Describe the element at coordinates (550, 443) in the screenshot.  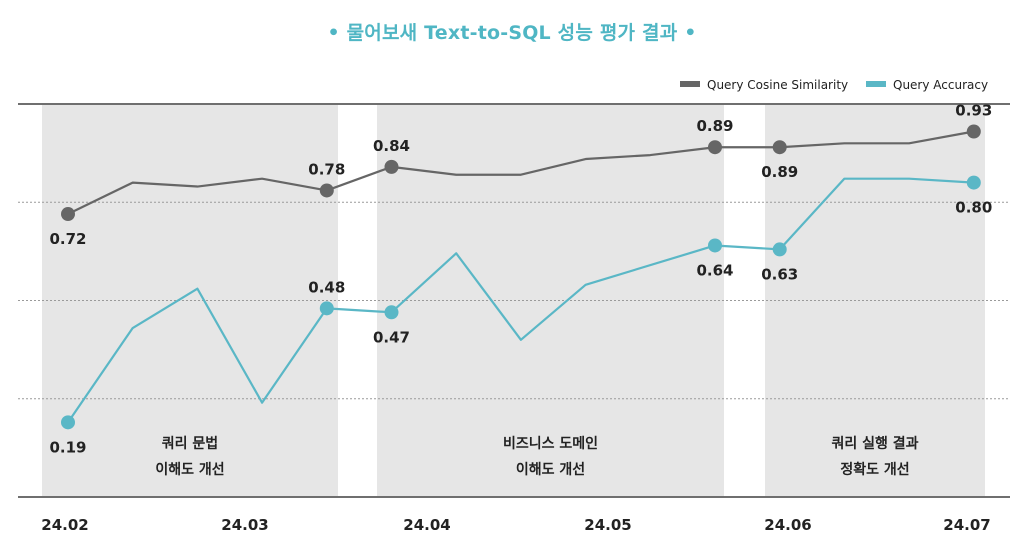
I see `phase-label-line1: 비즈니스 도메인` at that location.